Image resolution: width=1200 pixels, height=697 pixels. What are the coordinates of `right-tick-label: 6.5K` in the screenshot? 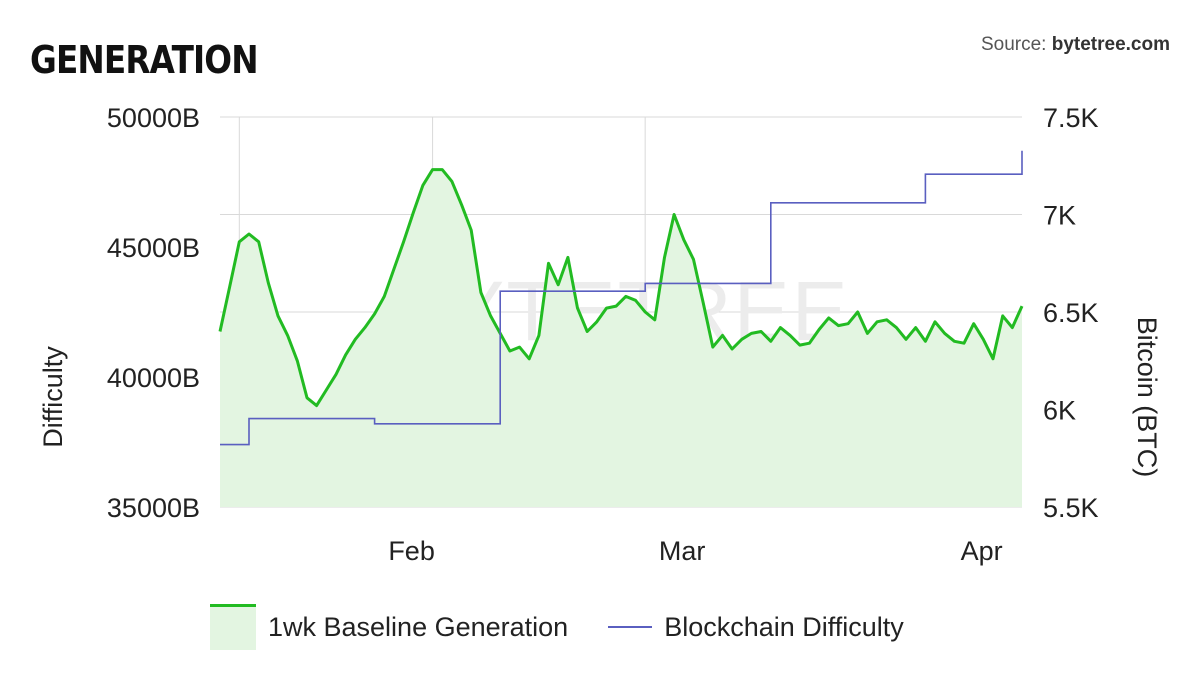 It's located at (1071, 313).